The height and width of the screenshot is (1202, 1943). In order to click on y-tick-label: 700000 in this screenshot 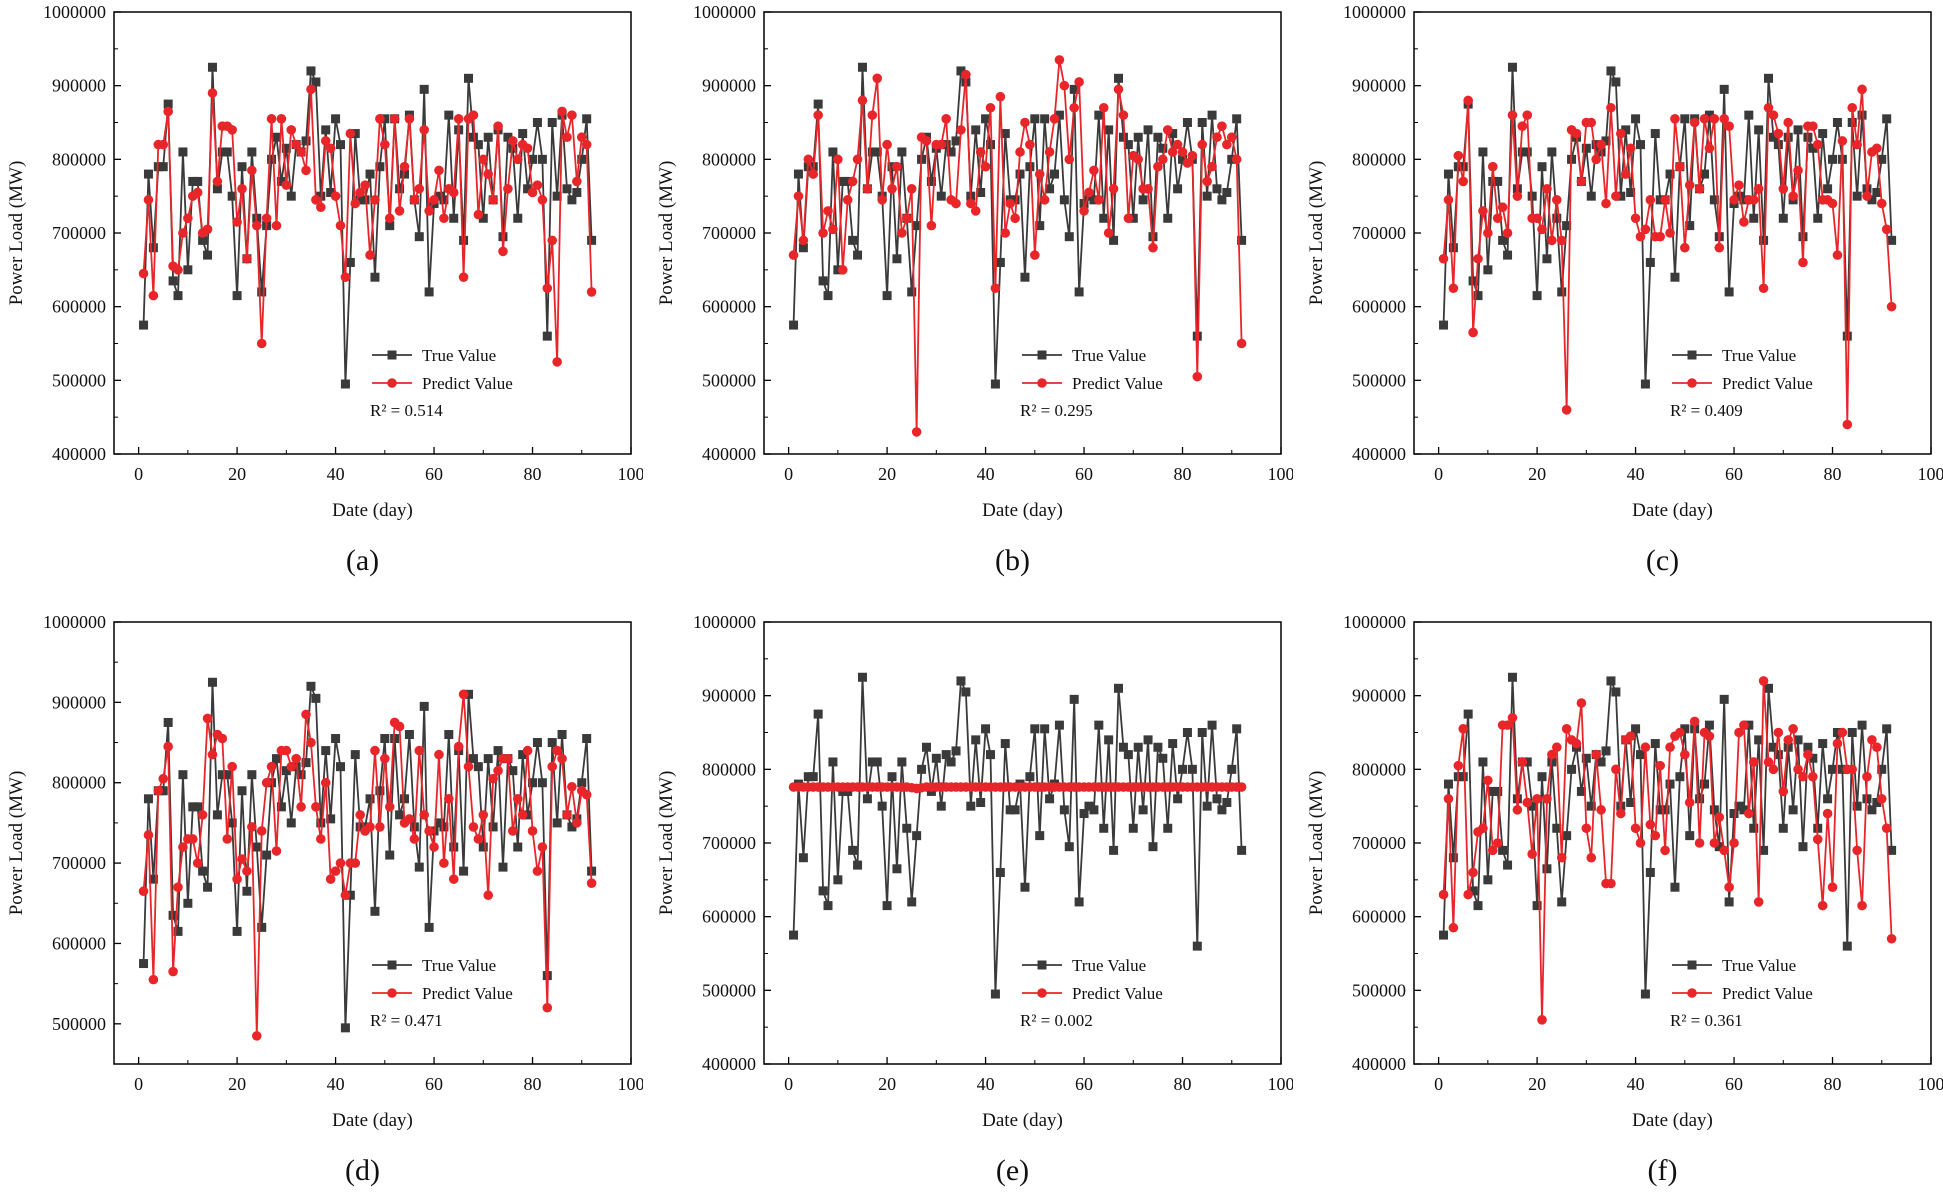, I will do `click(1379, 233)`.